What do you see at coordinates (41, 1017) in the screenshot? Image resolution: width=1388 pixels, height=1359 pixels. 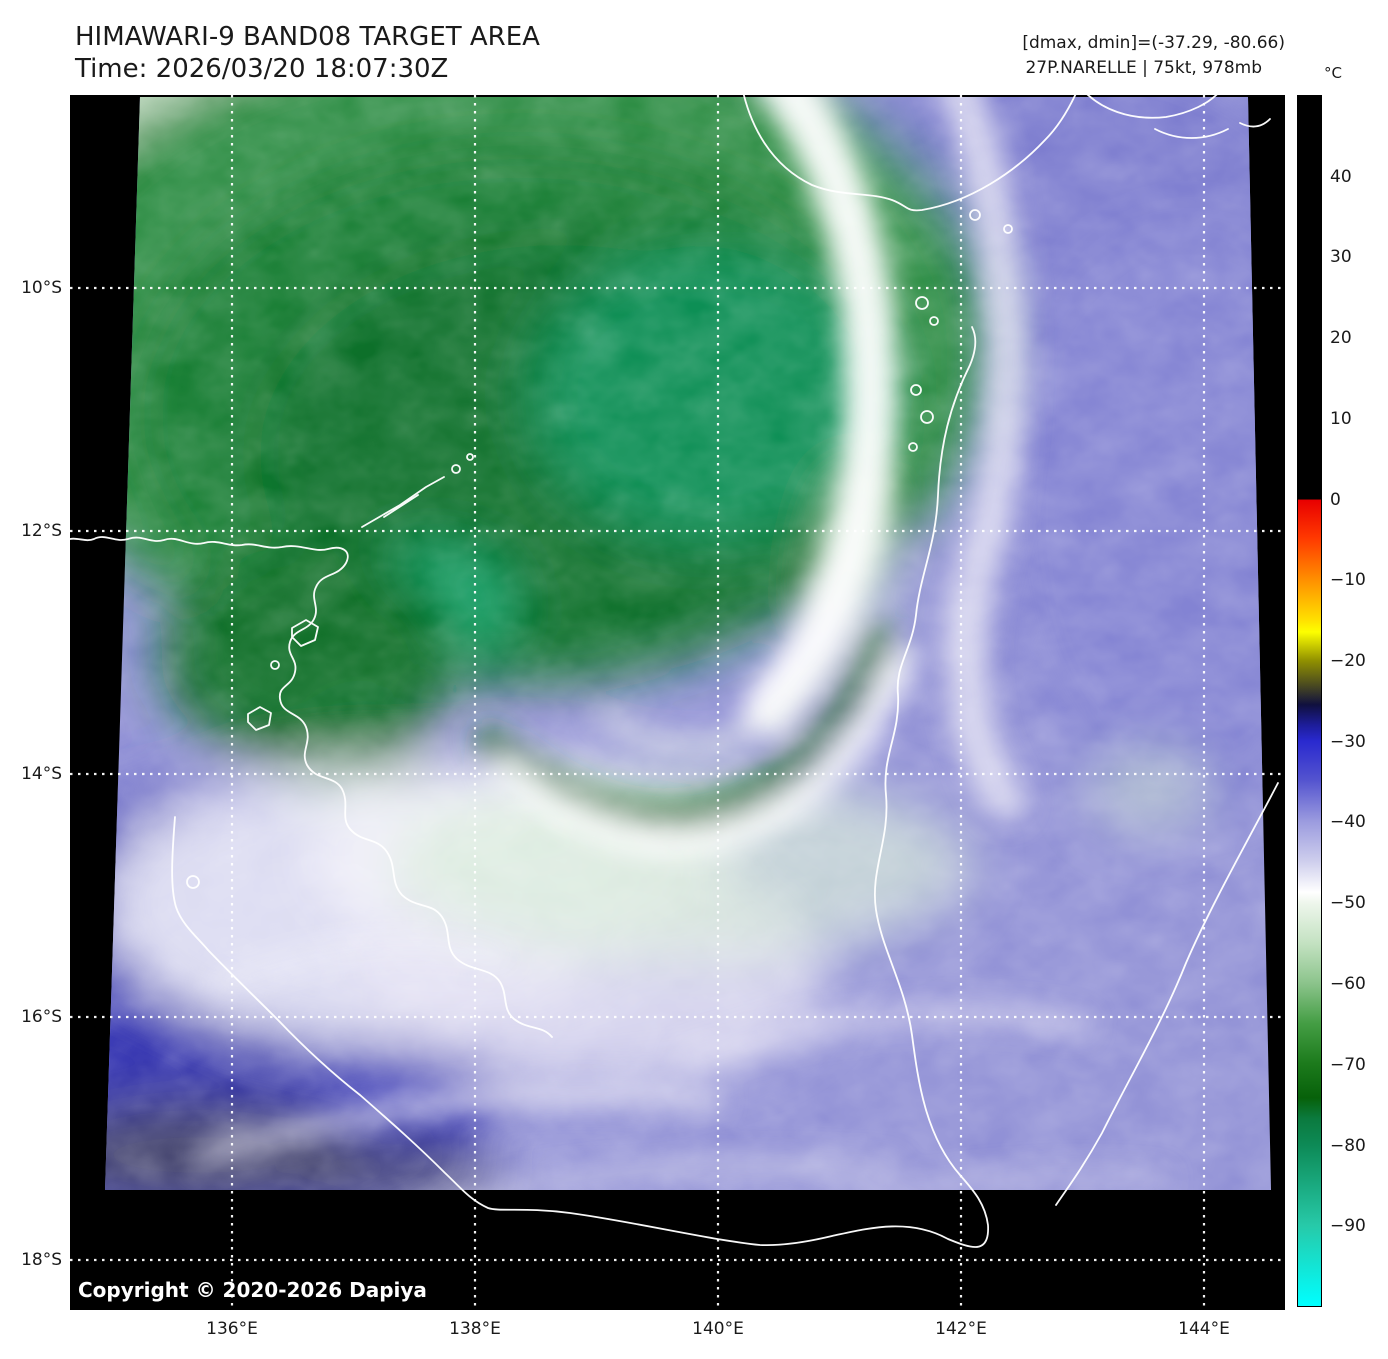 I see `lat-label: 16°S` at bounding box center [41, 1017].